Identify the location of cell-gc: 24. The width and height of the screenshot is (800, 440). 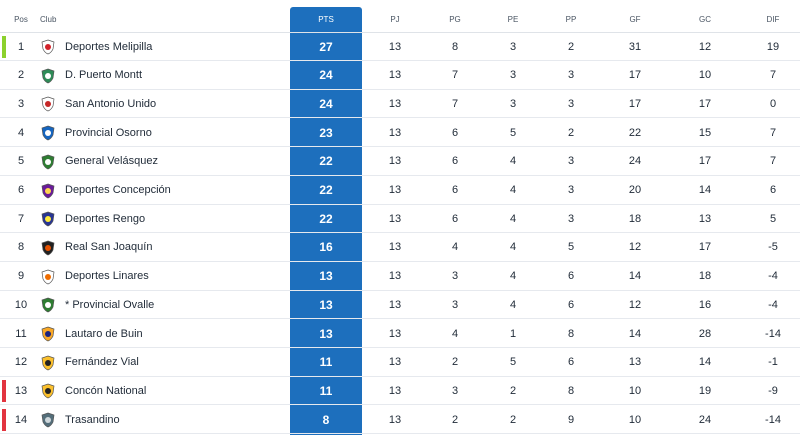
(705, 419).